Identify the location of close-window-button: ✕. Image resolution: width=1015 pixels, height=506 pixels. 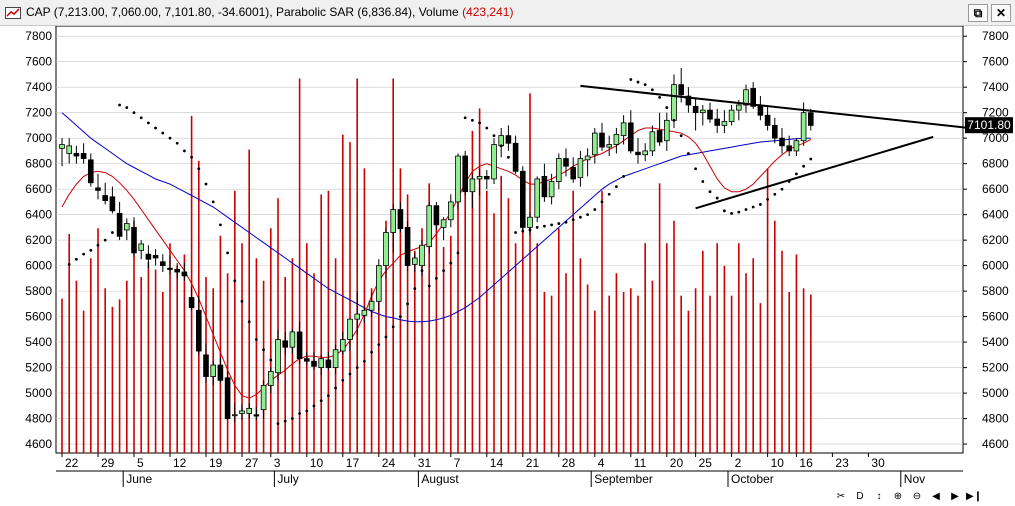
(1001, 13).